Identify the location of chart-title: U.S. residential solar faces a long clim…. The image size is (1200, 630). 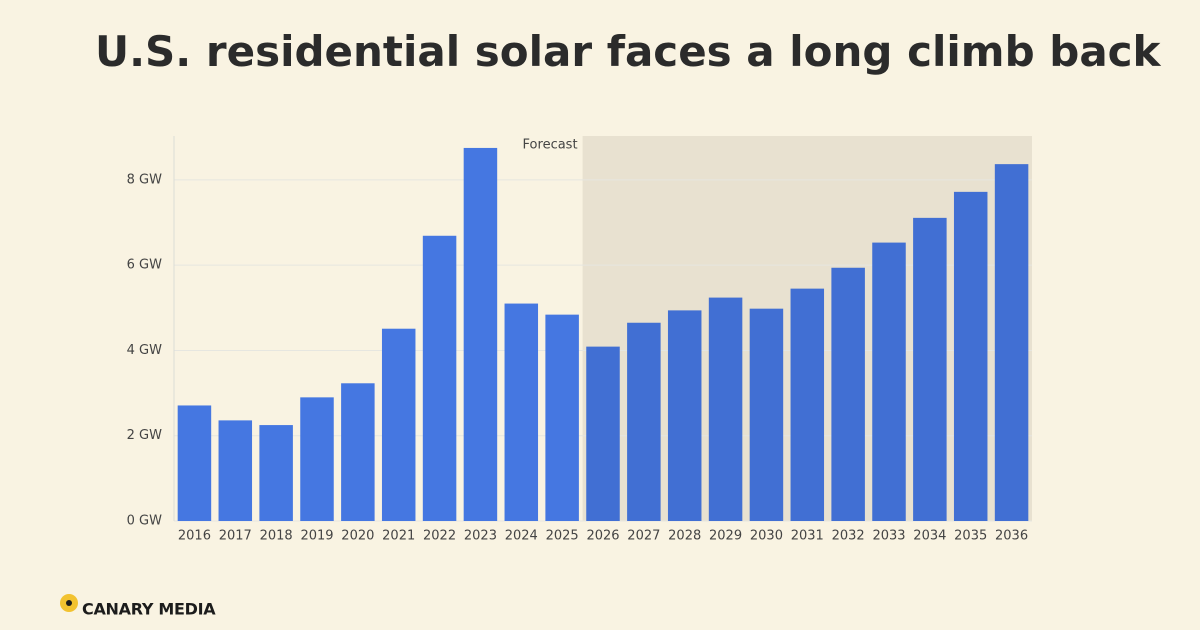
(628, 51).